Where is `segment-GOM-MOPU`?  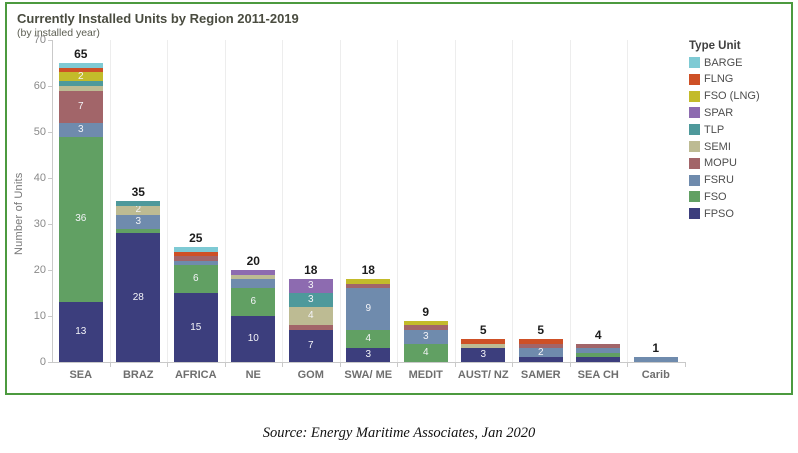 segment-GOM-MOPU is located at coordinates (310, 327).